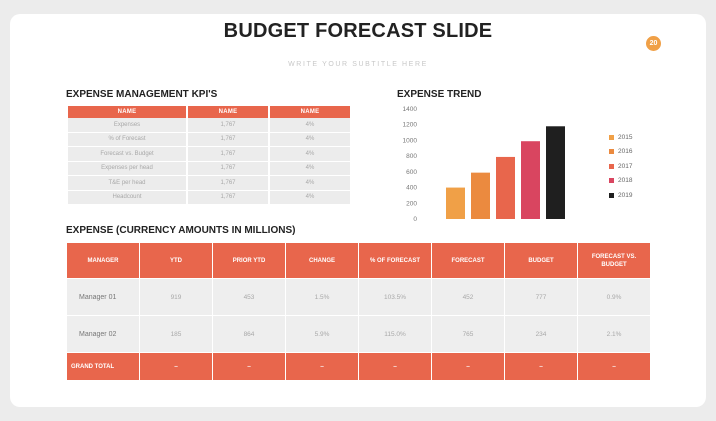 This screenshot has height=421, width=716. I want to click on y-tick-label: 0, so click(415, 219).